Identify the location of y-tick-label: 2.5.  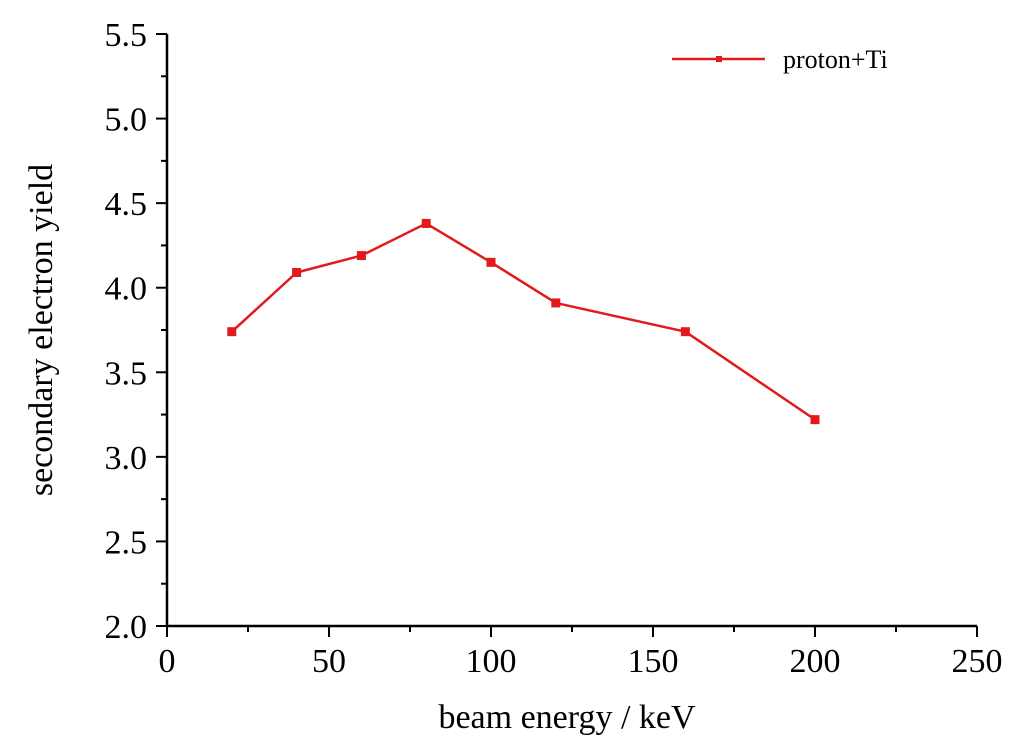
(126, 542).